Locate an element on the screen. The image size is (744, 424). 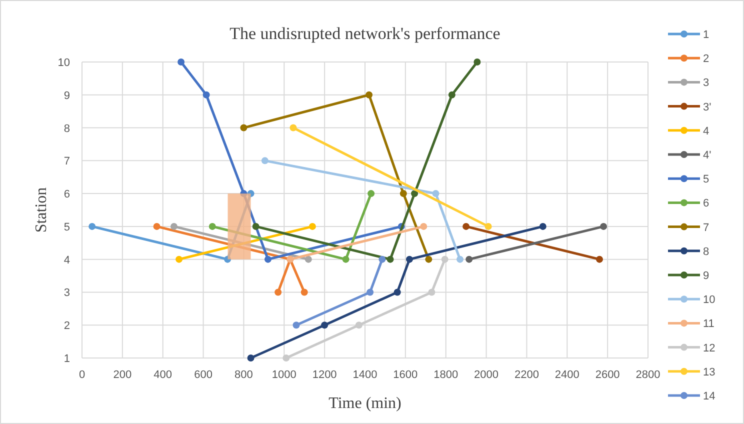
legend-label: 8 is located at coordinates (706, 252).